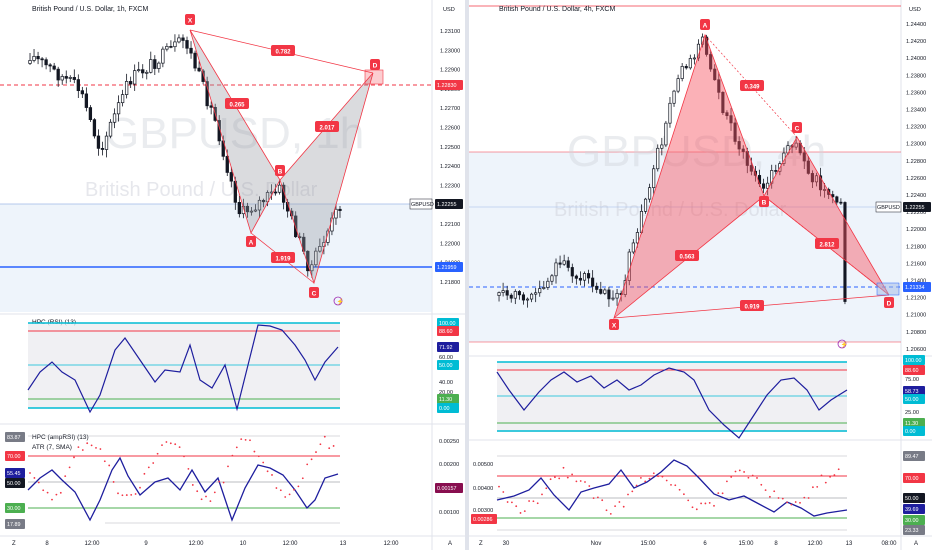 This screenshot has width=932, height=550. Describe the element at coordinates (314, 292) in the screenshot. I see `left-point-label-c-box` at that location.